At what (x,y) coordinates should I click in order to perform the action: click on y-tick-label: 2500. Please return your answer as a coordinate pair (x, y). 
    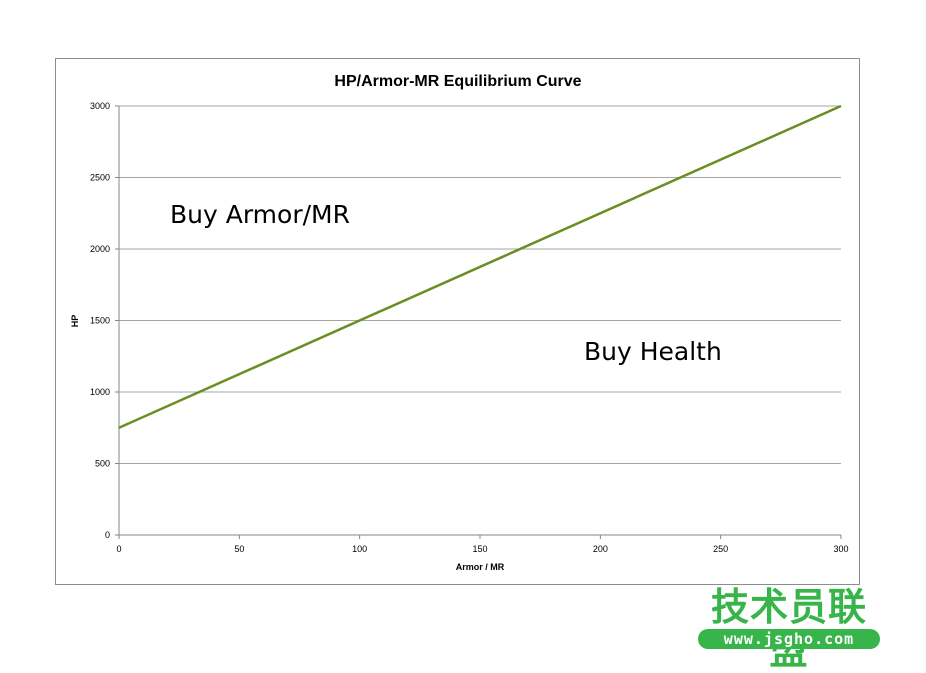
    Looking at the image, I should click on (100, 178).